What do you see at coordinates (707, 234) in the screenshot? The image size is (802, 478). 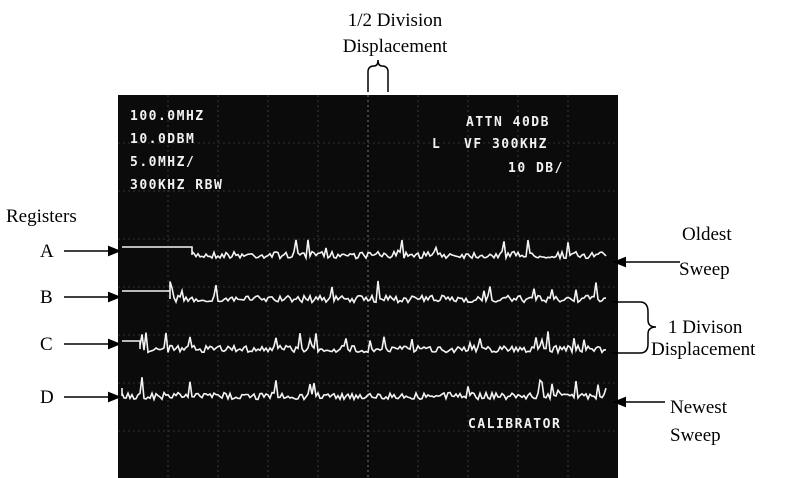 I see `annotation: Oldest` at bounding box center [707, 234].